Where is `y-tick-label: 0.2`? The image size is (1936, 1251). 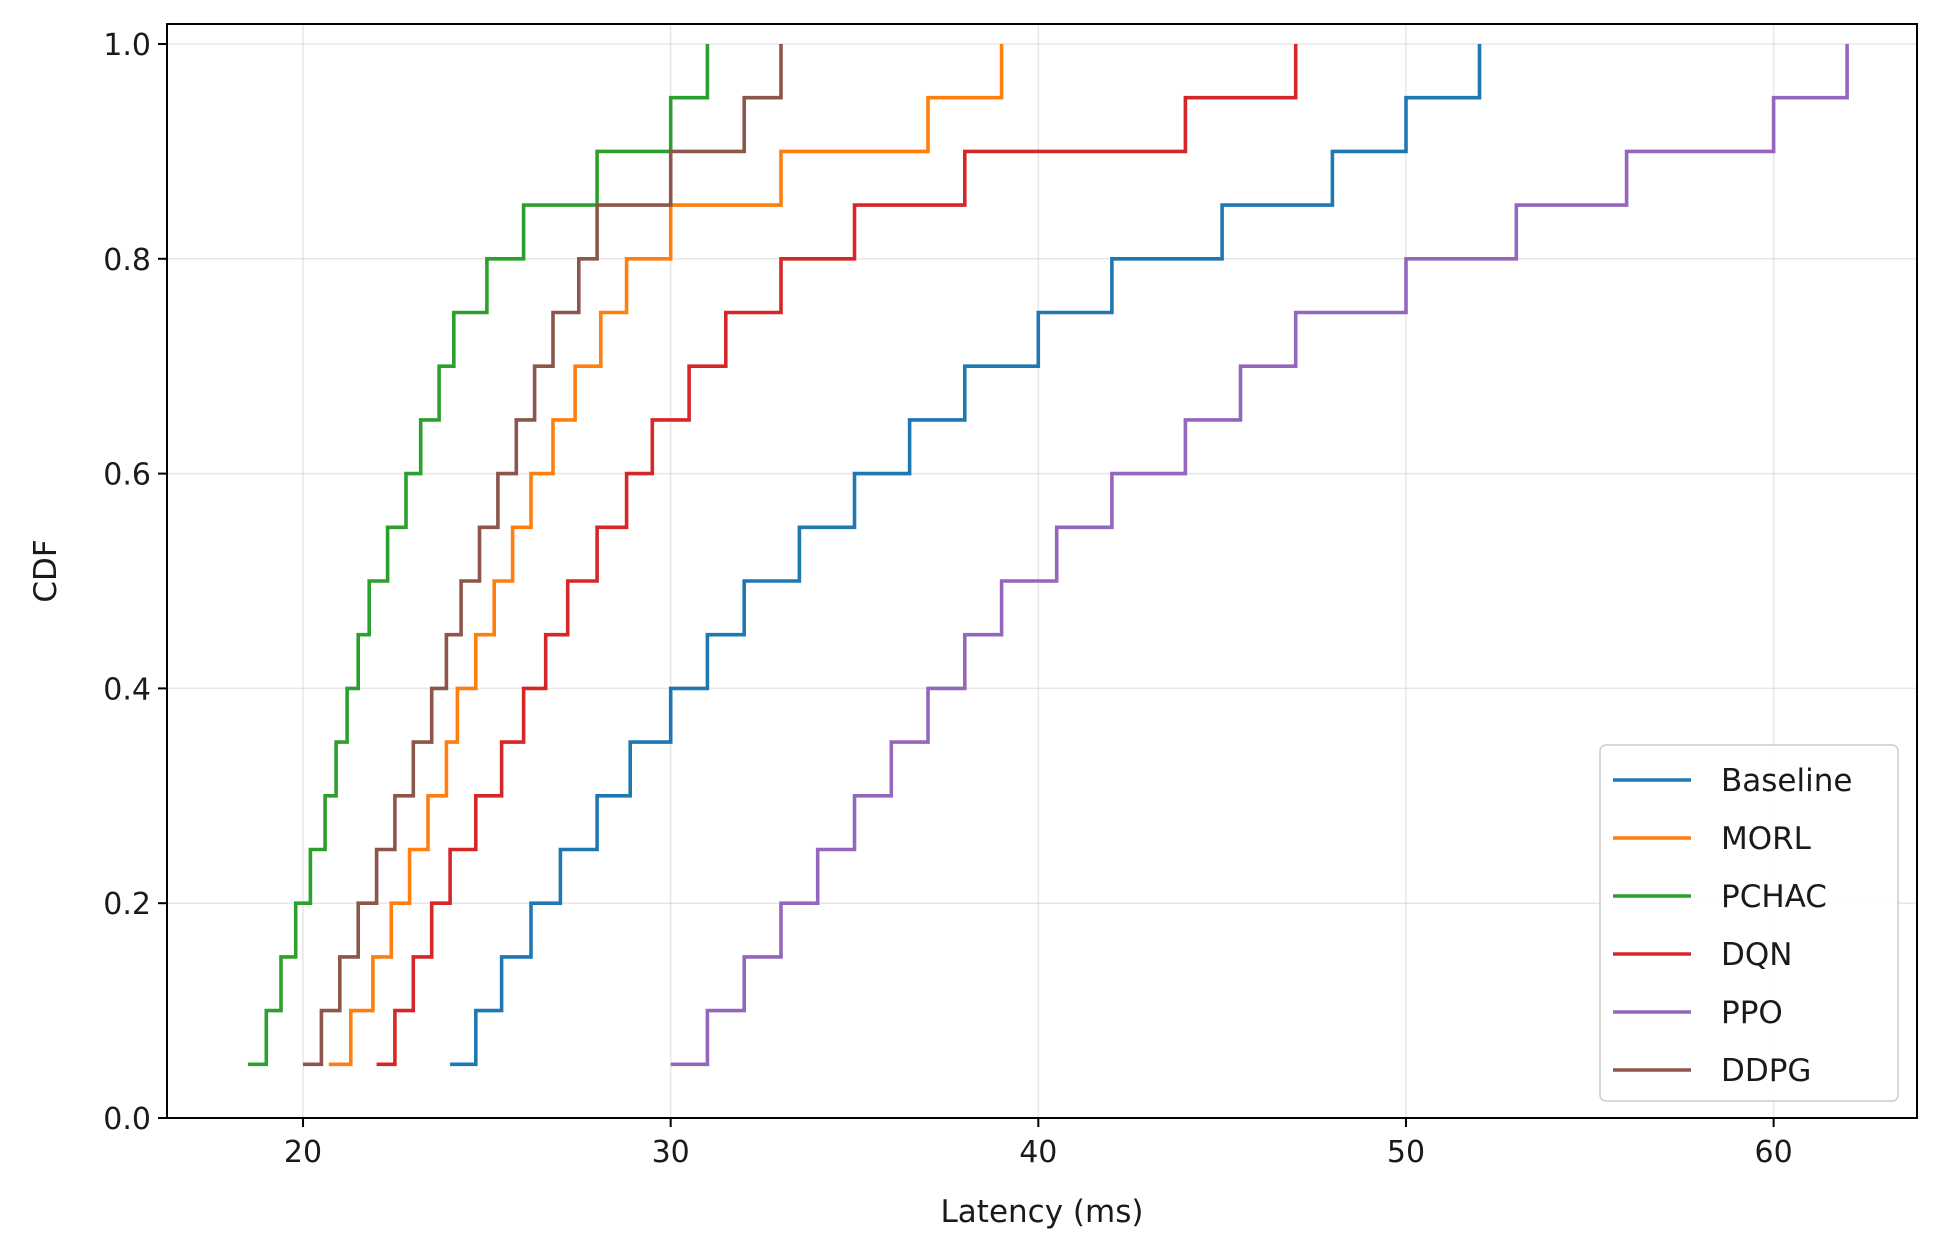
y-tick-label: 0.2 is located at coordinates (127, 904).